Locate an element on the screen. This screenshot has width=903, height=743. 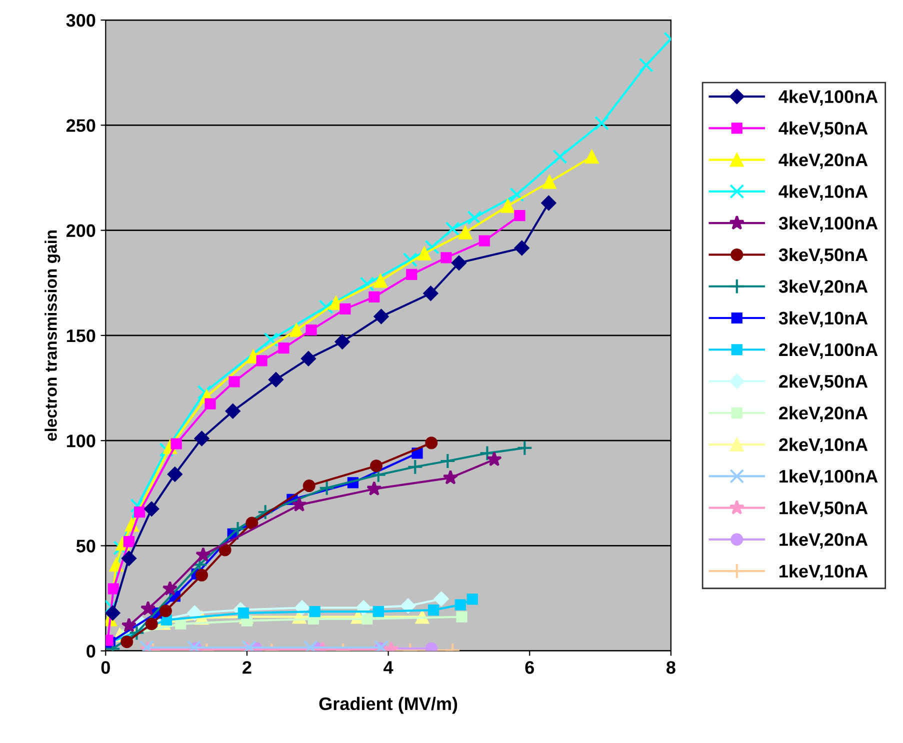
legend-label: 4keV,20nA is located at coordinates (823, 161).